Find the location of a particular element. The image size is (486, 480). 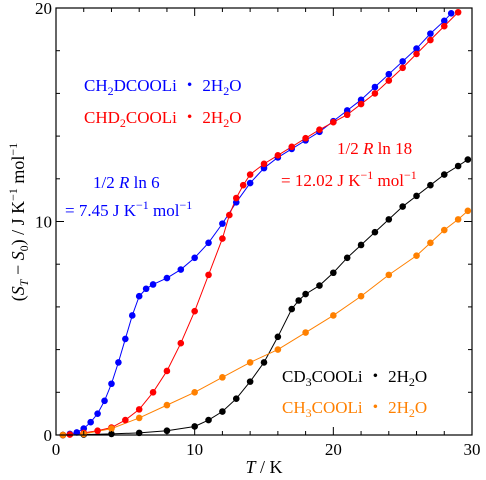

x-tick-label-0: 0 is located at coordinates (56, 449).